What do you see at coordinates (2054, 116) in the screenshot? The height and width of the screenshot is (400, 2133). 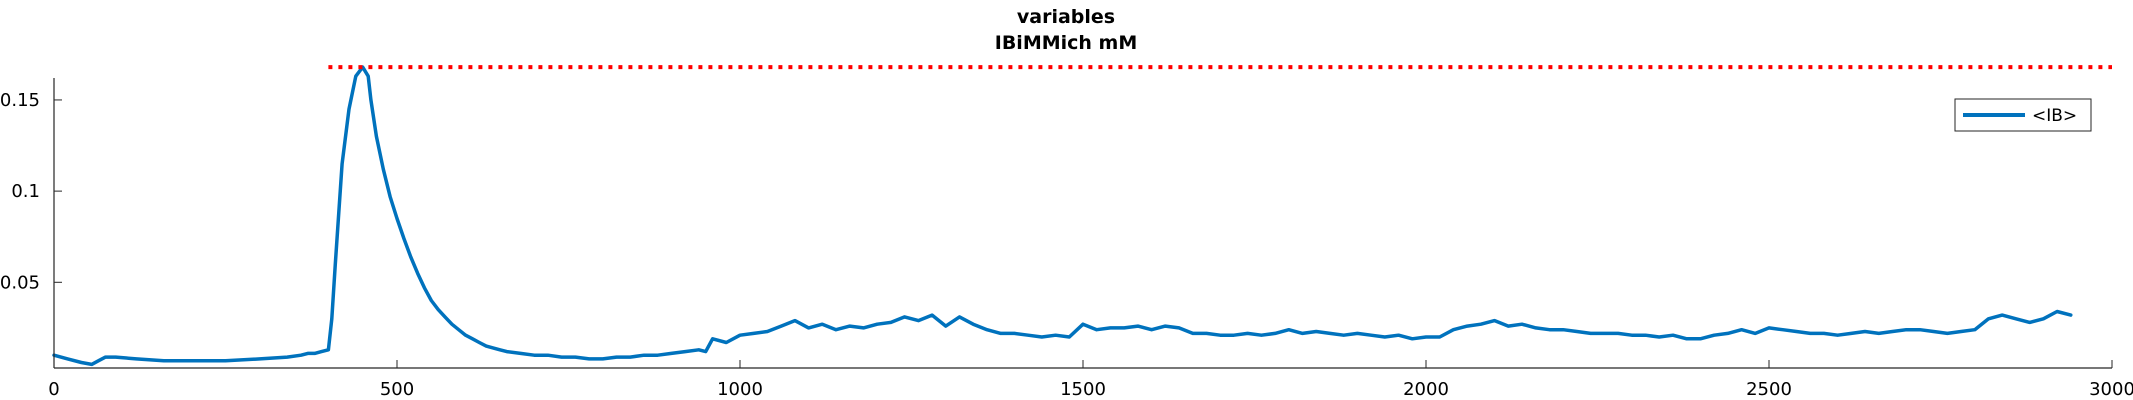 I see `legend-label-ib: <IB>` at bounding box center [2054, 116].